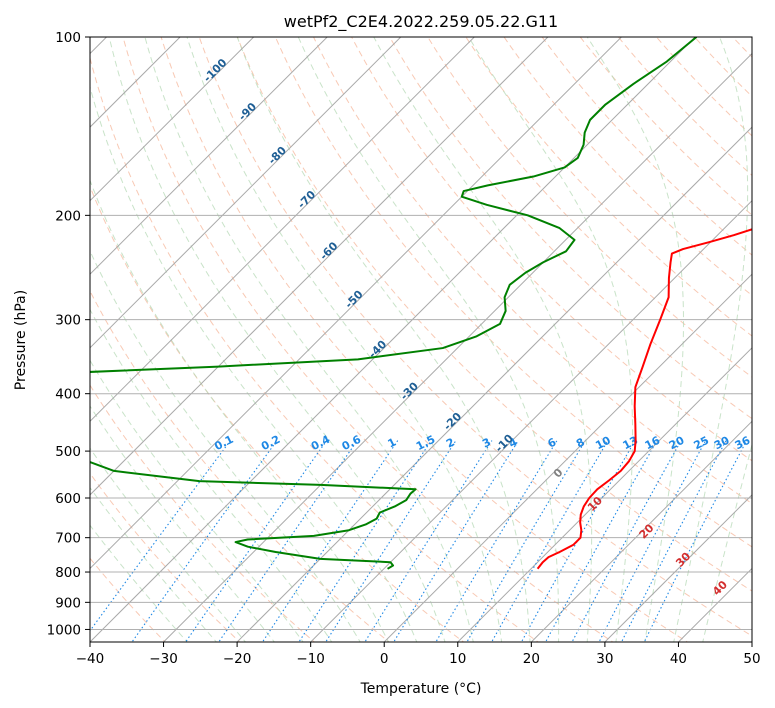 Image resolution: width=775 pixels, height=708 pixels. What do you see at coordinates (68, 452) in the screenshot?
I see `y-tick-label: 500` at bounding box center [68, 452].